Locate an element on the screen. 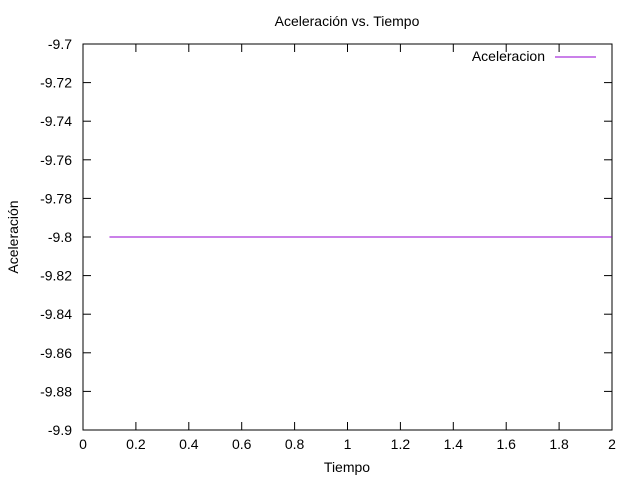 Image resolution: width=640 pixels, height=480 pixels. y-tick-label: -9.82 is located at coordinates (56, 276).